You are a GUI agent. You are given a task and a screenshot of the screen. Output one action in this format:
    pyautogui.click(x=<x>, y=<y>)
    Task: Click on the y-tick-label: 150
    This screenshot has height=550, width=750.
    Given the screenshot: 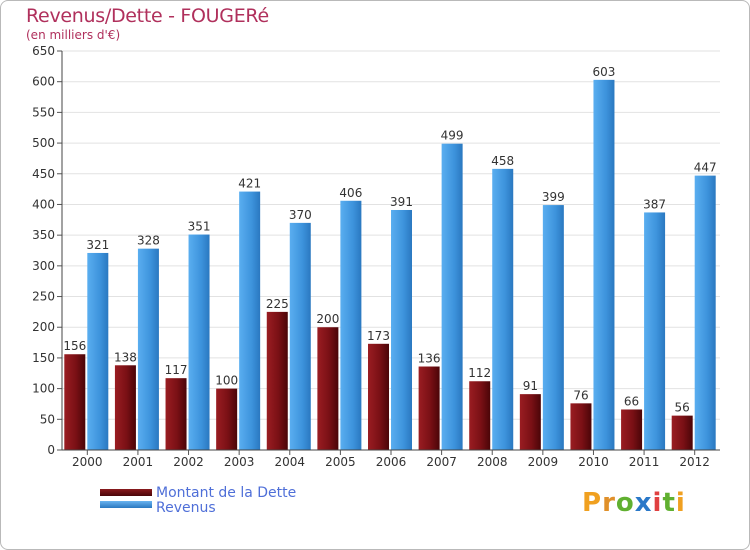 What is the action you would take?
    pyautogui.click(x=43, y=358)
    